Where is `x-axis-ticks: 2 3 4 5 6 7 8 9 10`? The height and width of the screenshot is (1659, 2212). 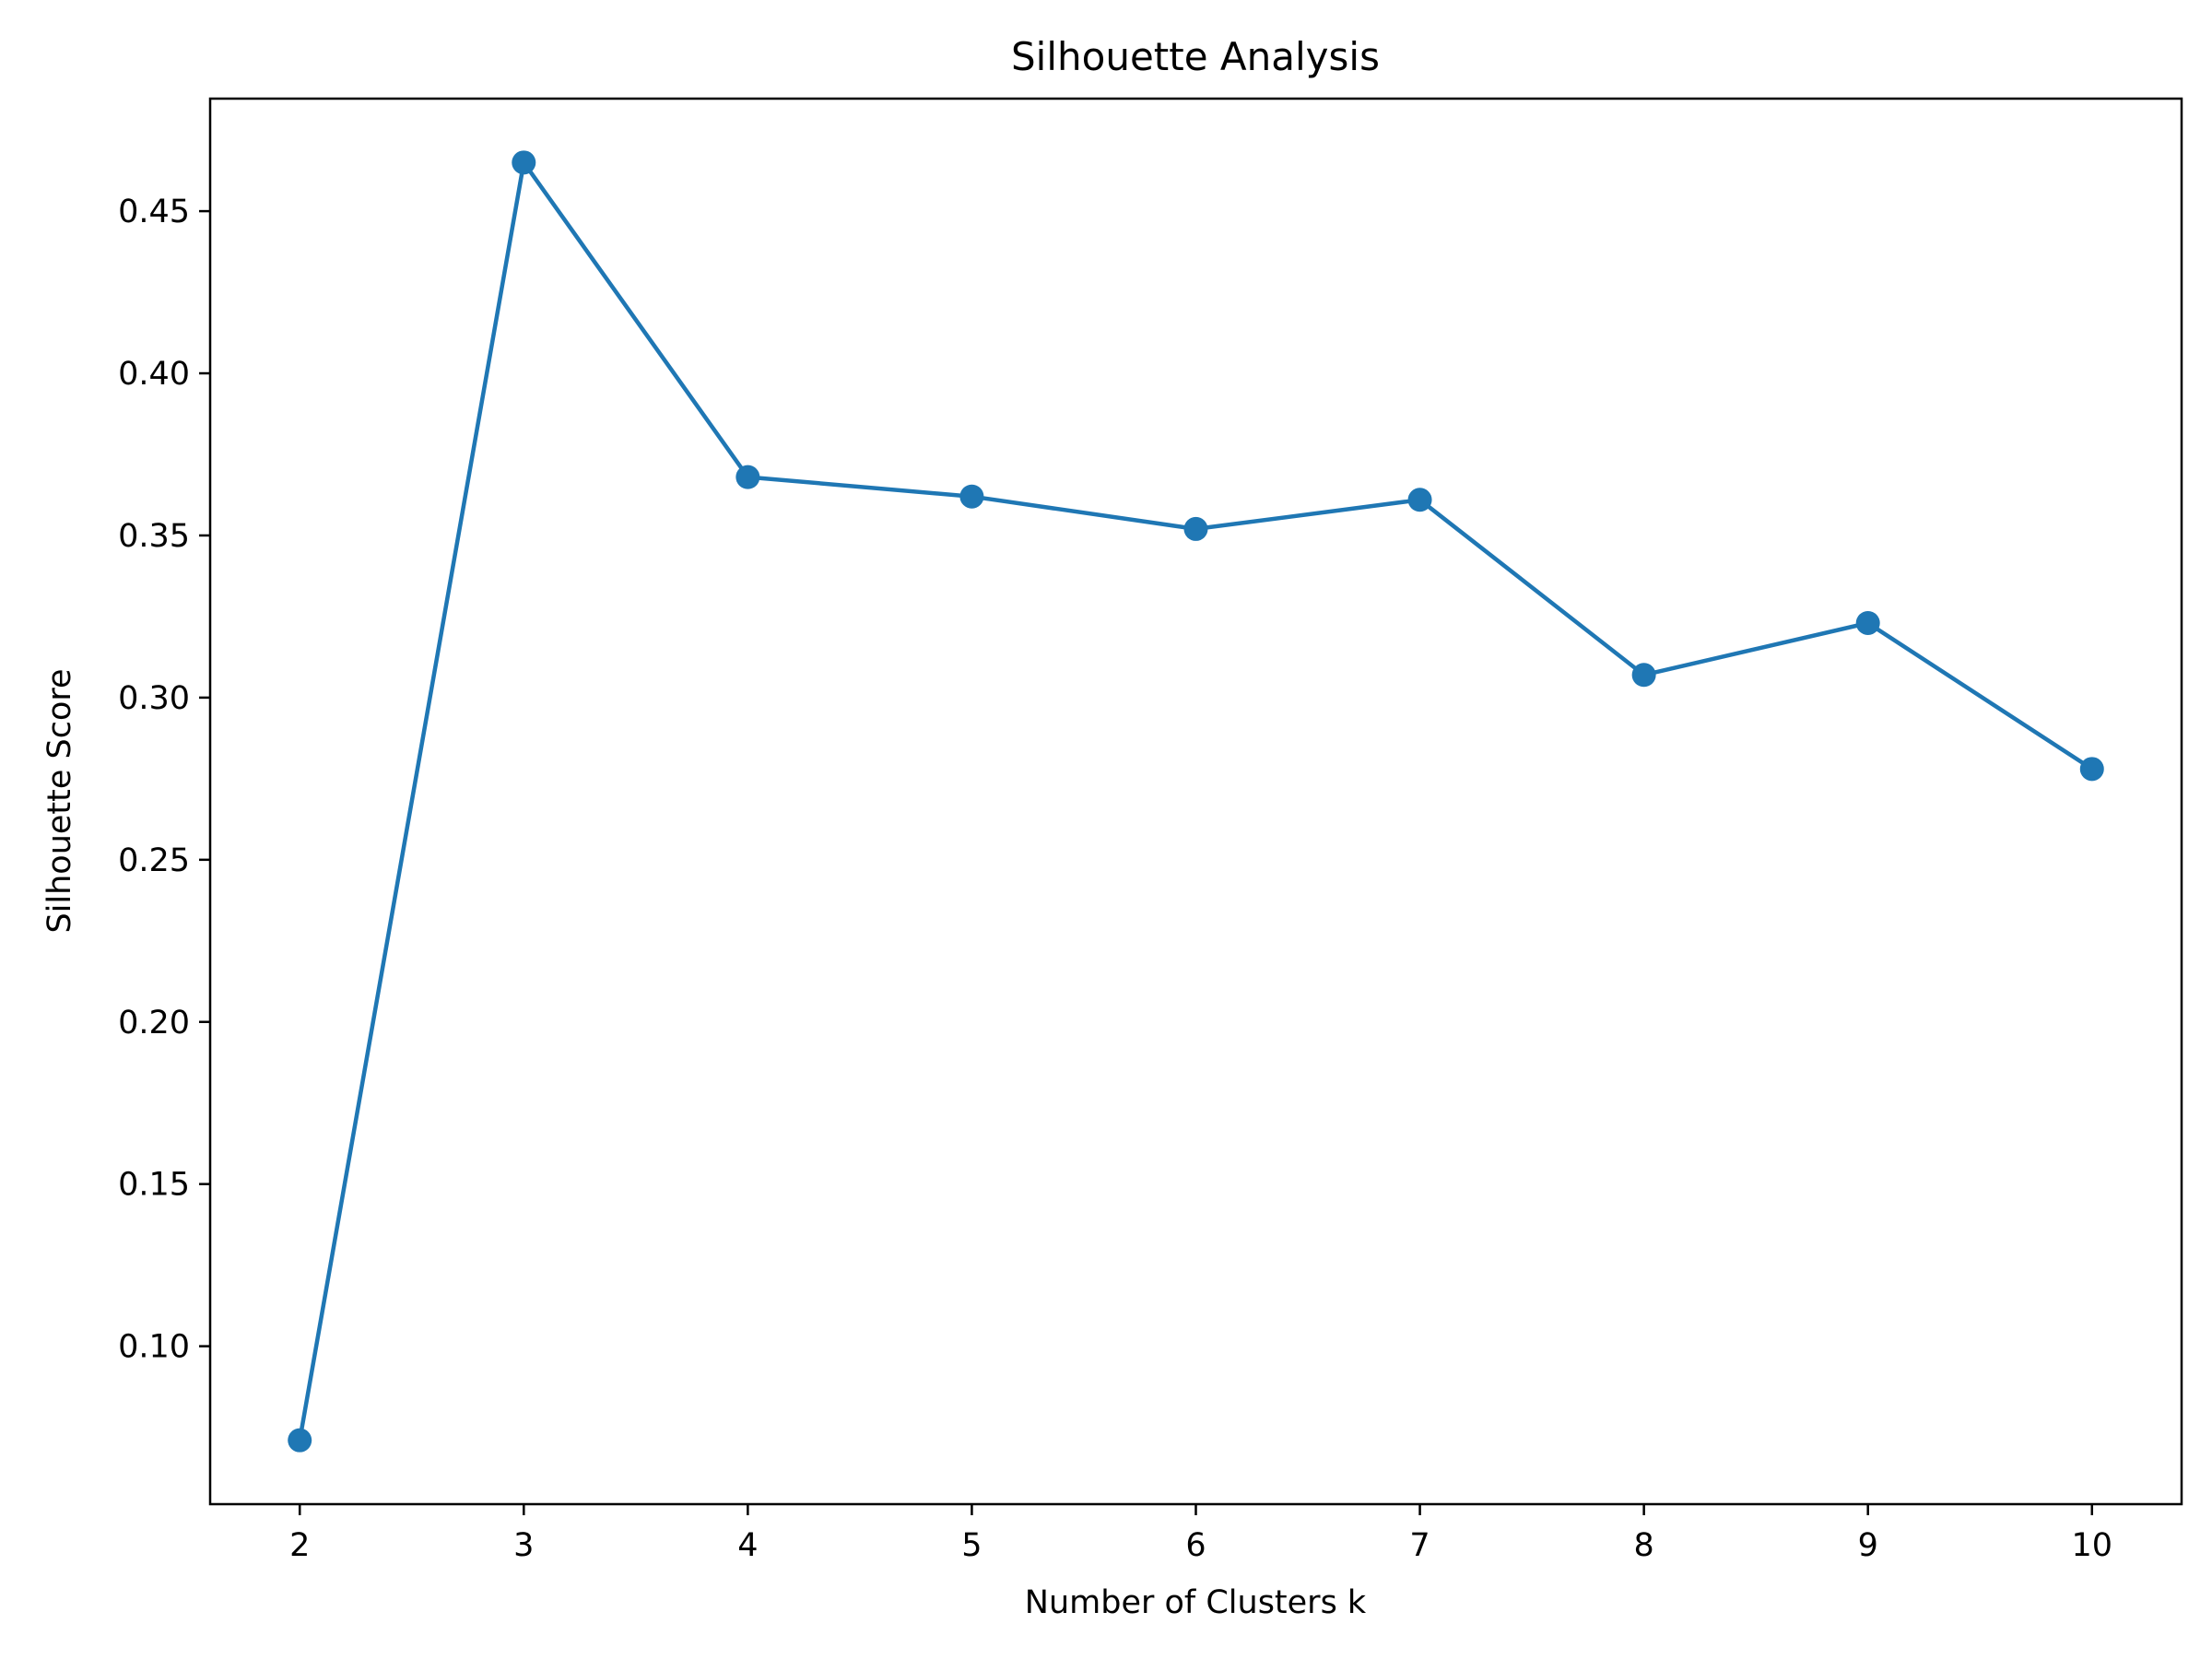
x-axis-ticks: 2 3 4 5 6 7 8 9 10 is located at coordinates (1200, 1534).